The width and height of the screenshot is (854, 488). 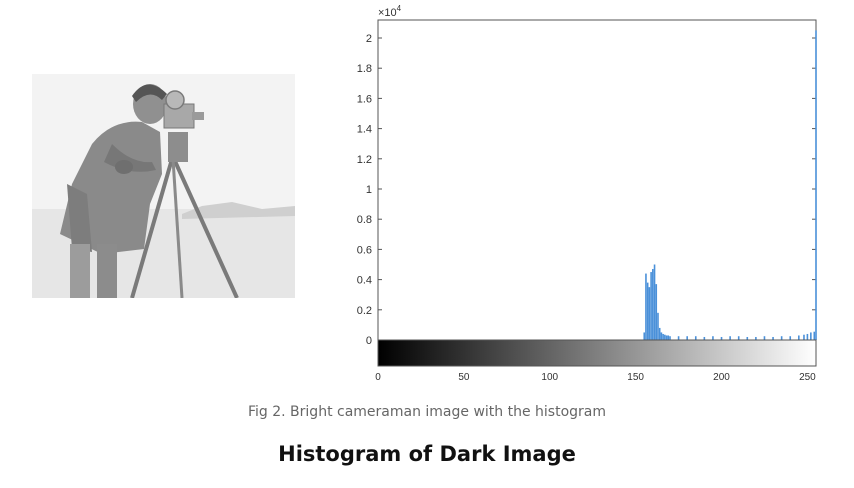 I want to click on section-heading: Histogram of Dark Image, so click(x=427, y=454).